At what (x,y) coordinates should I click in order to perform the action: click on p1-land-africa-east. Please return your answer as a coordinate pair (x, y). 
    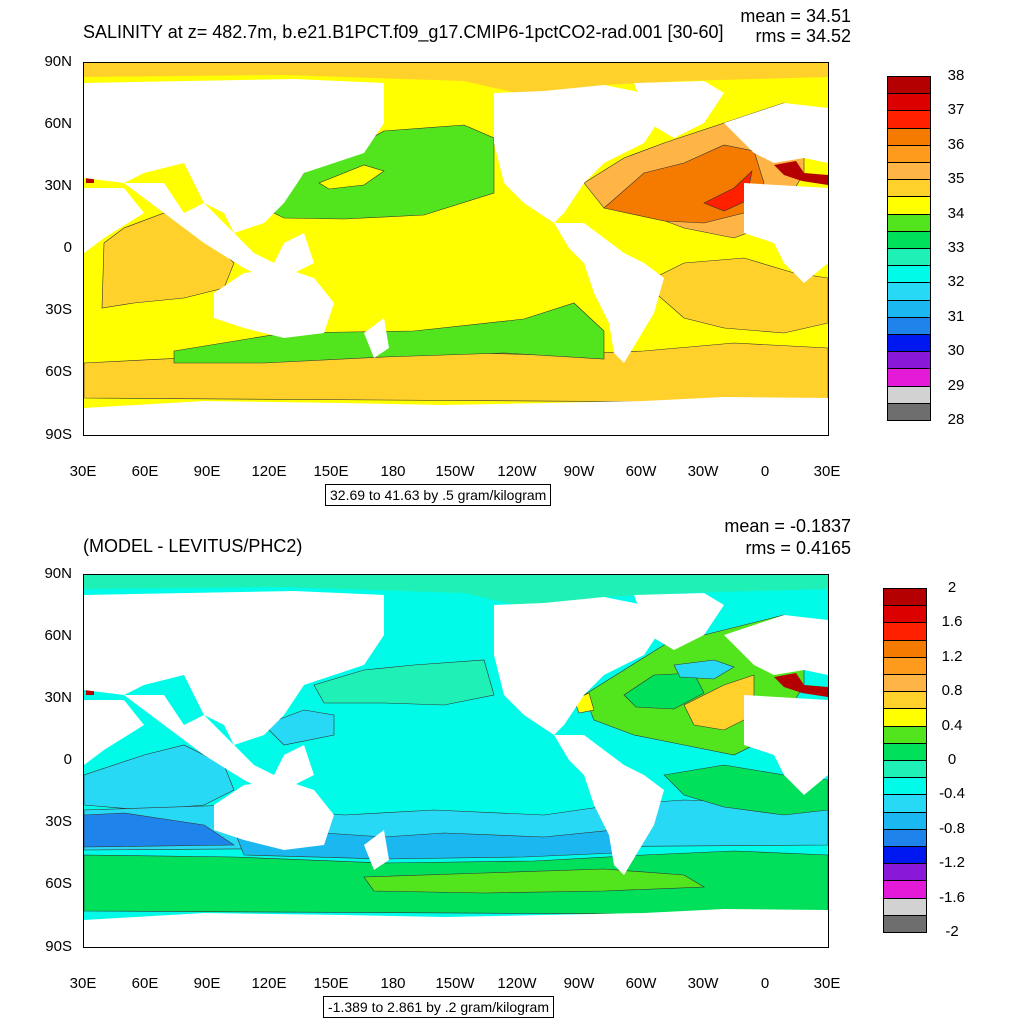
    Looking at the image, I should click on (114, 220).